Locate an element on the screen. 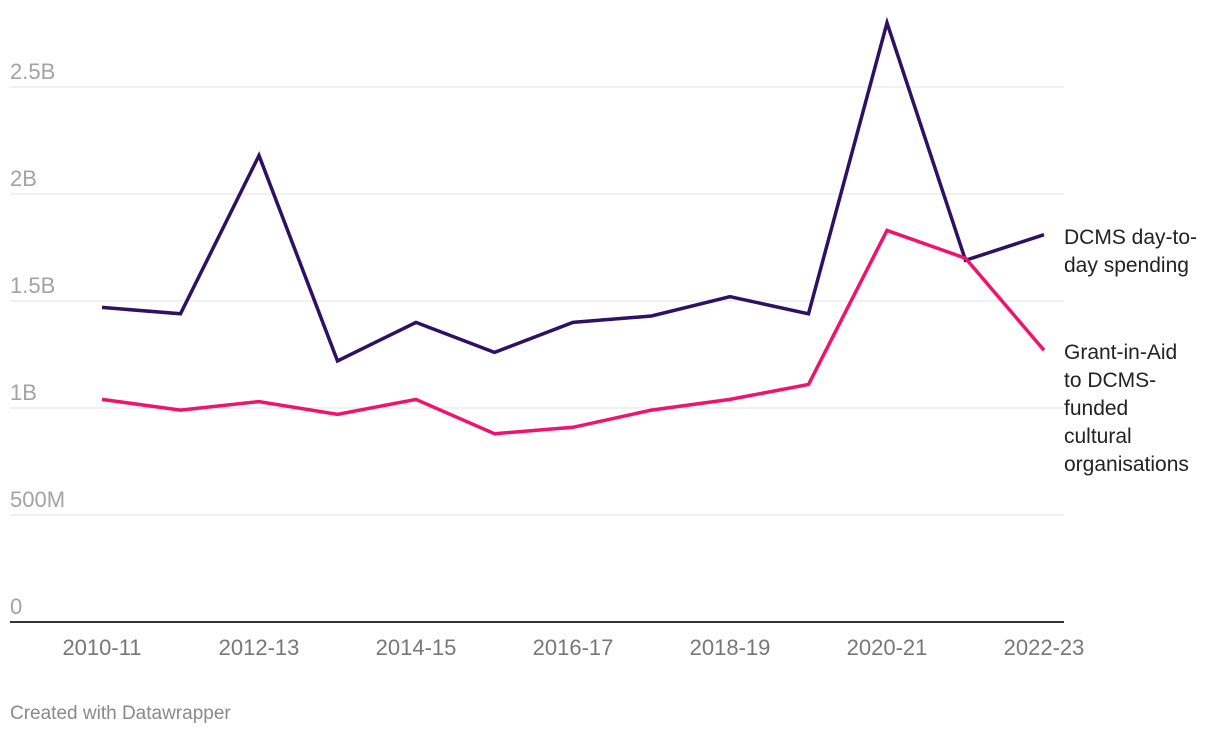 The height and width of the screenshot is (738, 1220). y-tick-label: 2B is located at coordinates (23, 178).